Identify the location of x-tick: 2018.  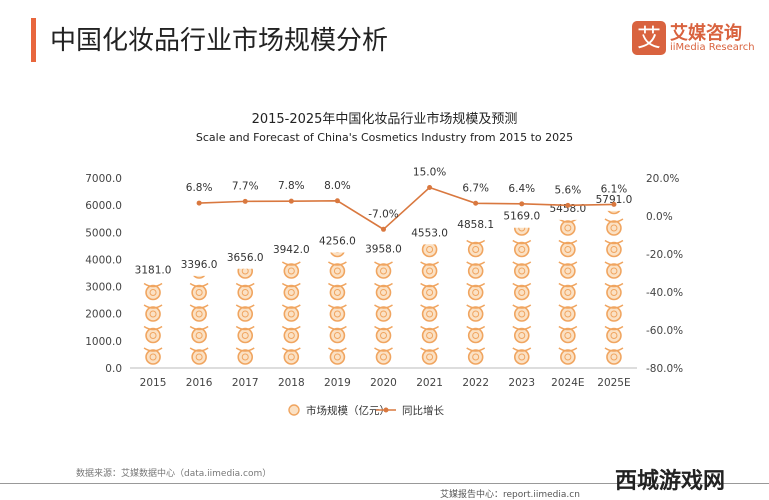
(291, 383).